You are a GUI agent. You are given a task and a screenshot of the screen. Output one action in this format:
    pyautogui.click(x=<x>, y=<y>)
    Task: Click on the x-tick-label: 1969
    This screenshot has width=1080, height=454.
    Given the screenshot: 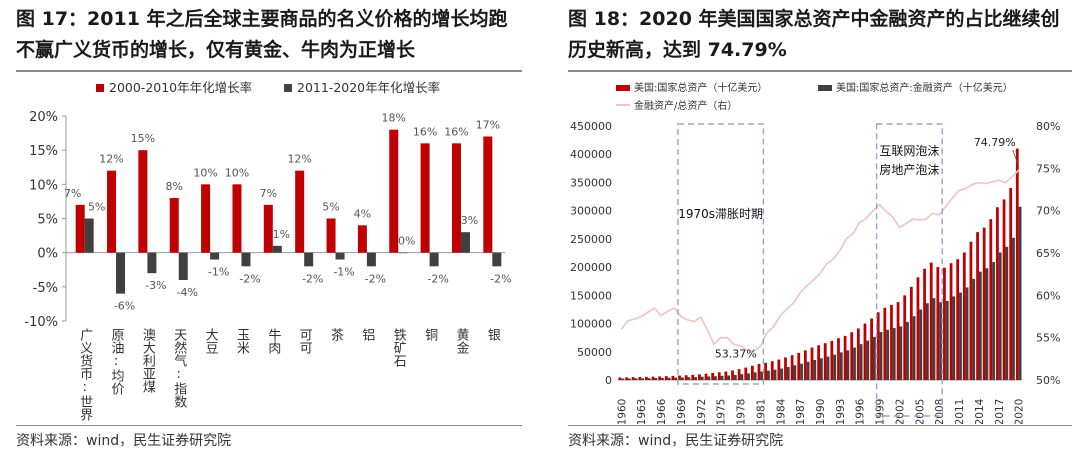 What is the action you would take?
    pyautogui.click(x=682, y=411)
    